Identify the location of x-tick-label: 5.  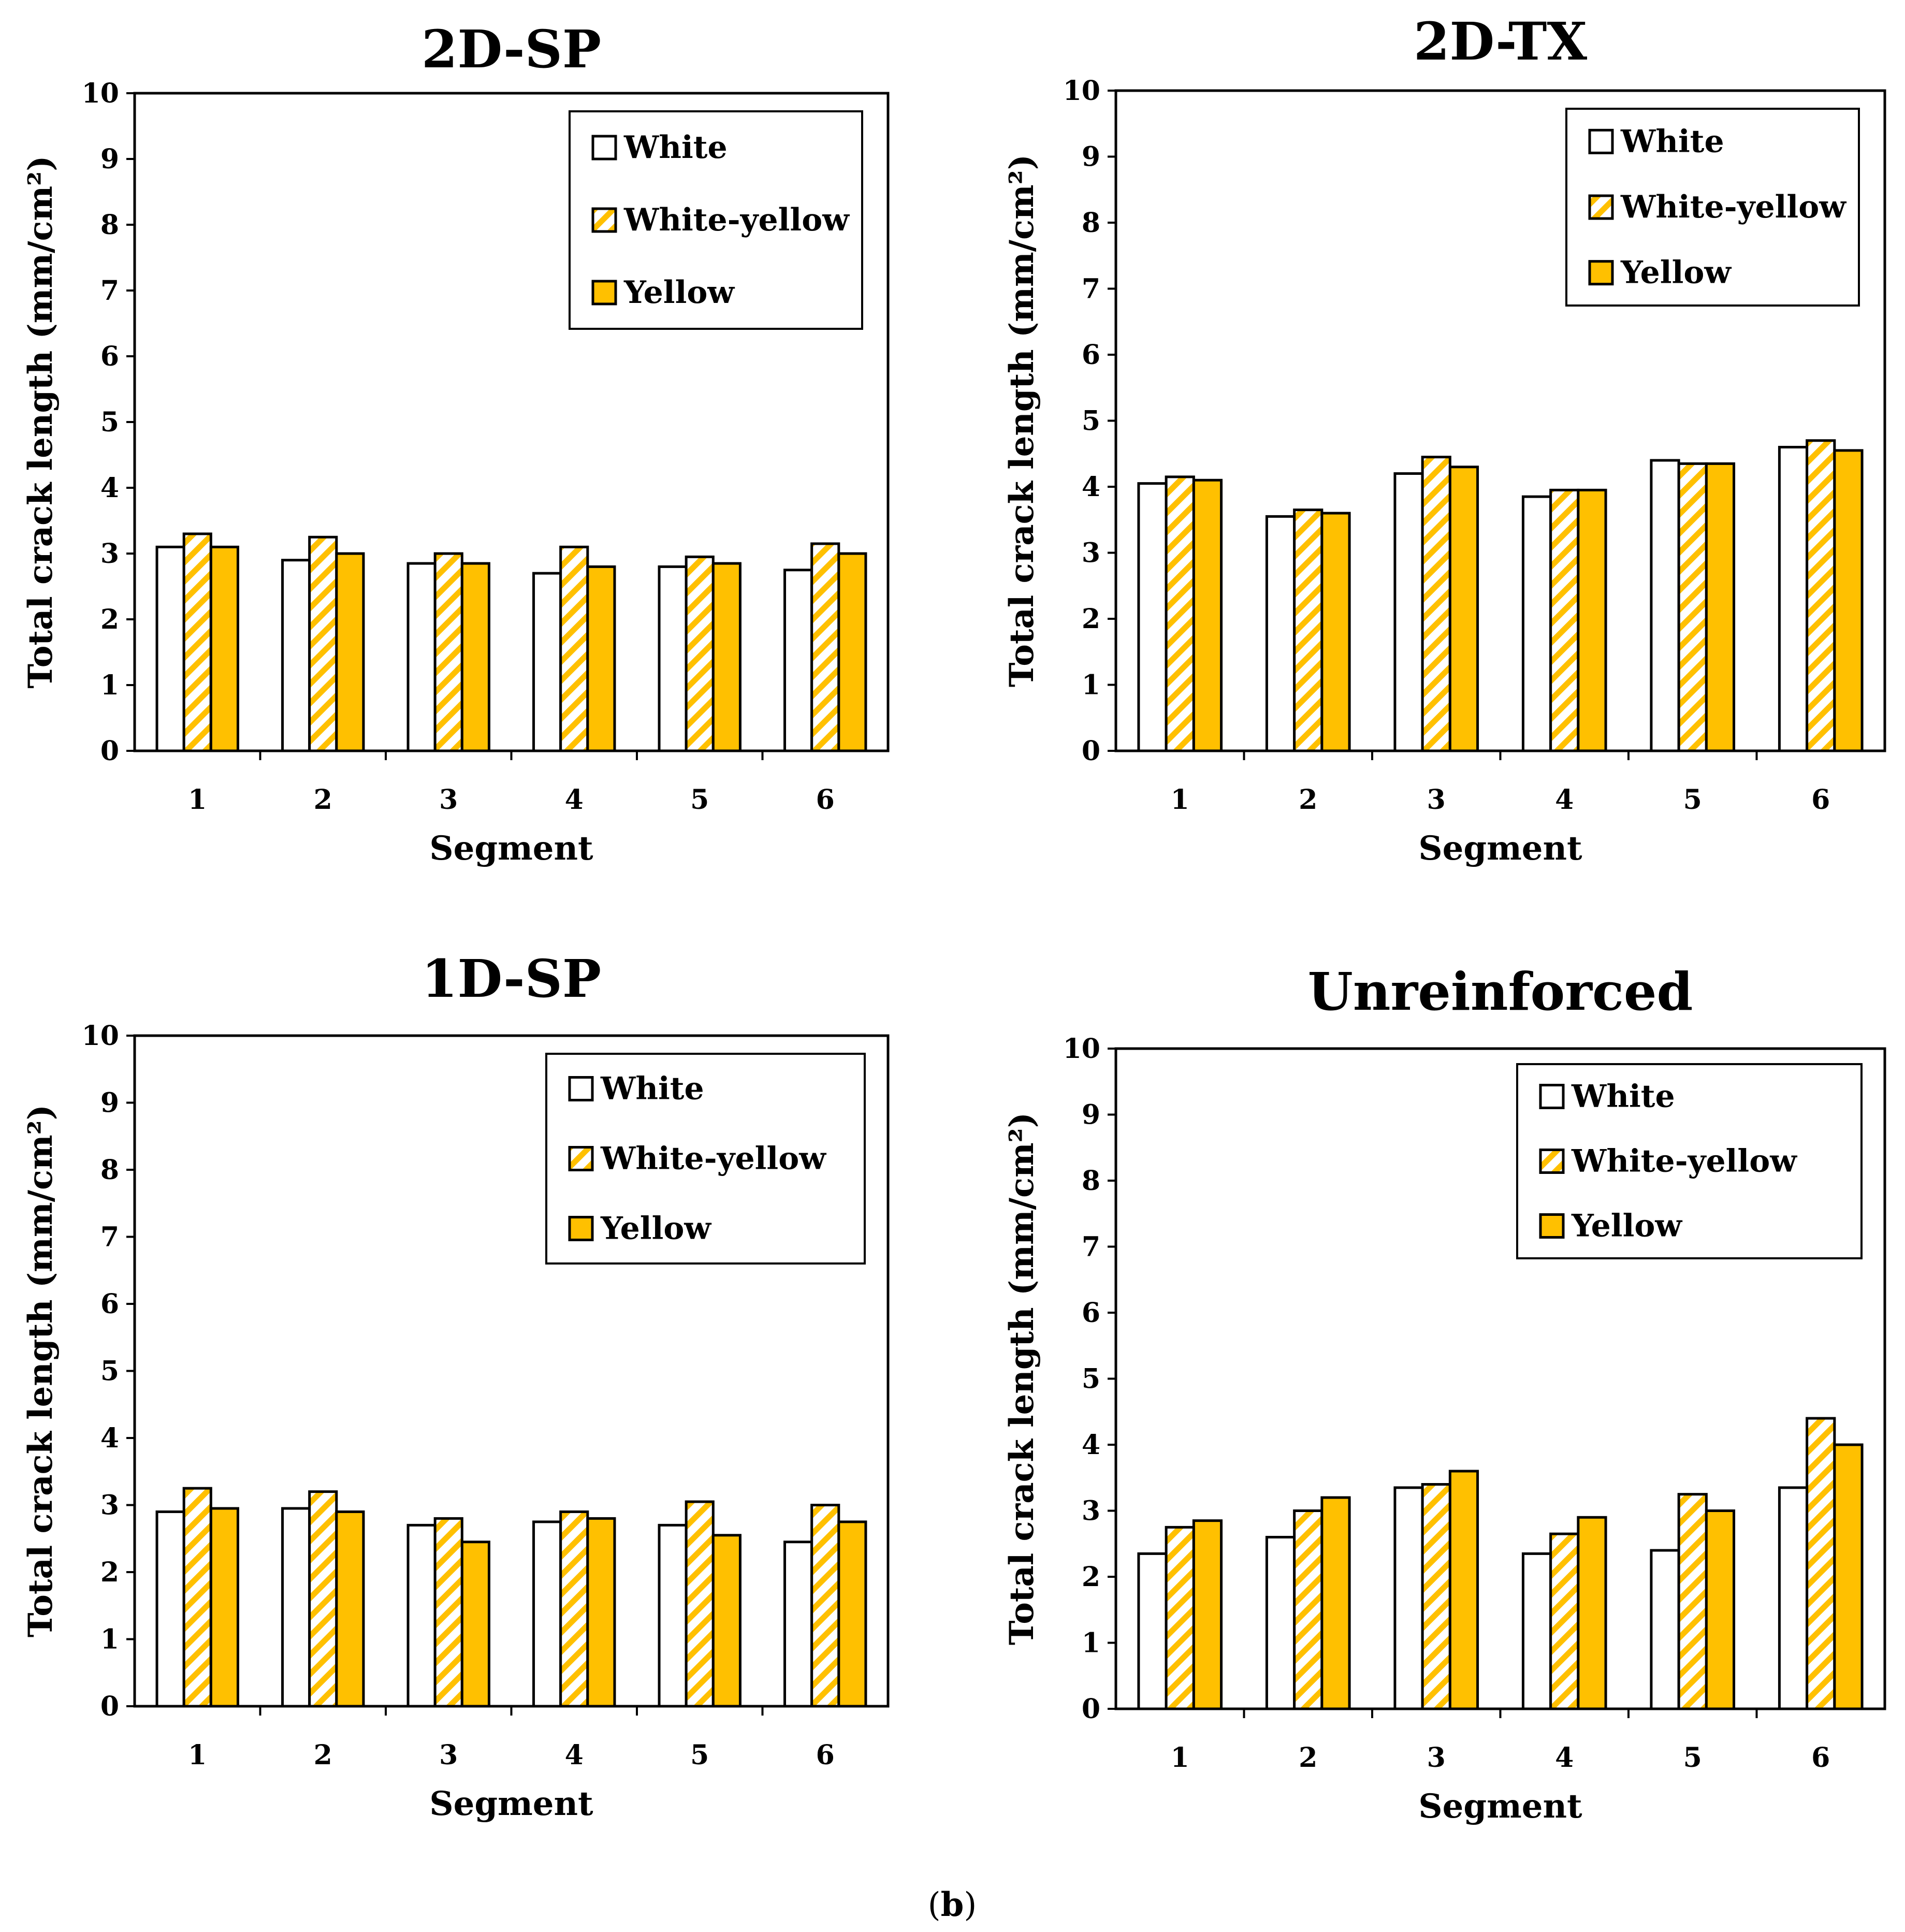
(699, 800).